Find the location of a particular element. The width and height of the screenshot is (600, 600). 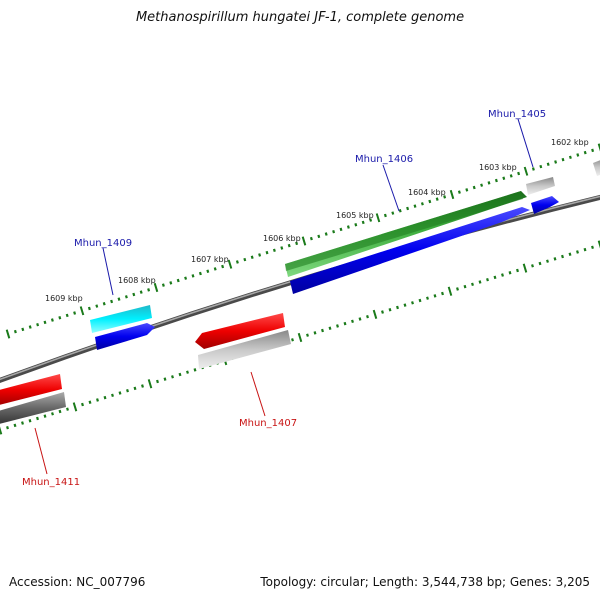

gene-mhun-1406-blue is located at coordinates (410, 250).